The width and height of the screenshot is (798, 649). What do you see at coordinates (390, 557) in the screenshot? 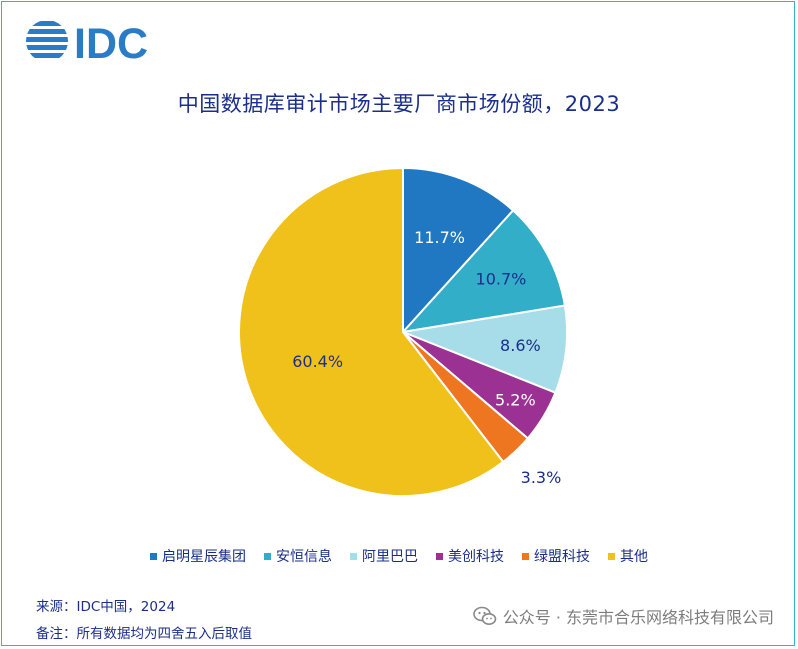
I see `legend-label: 阿里巴巴` at bounding box center [390, 557].